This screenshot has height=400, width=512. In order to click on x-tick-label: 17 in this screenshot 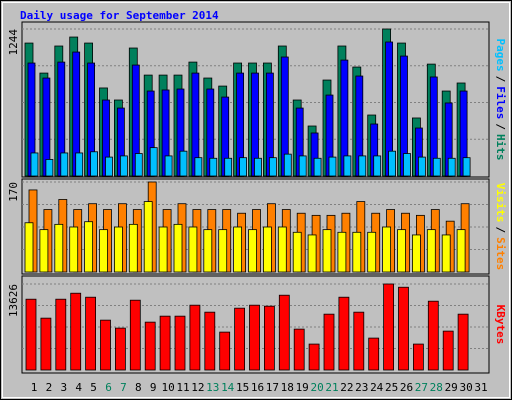, I will do `click(272, 387)`.